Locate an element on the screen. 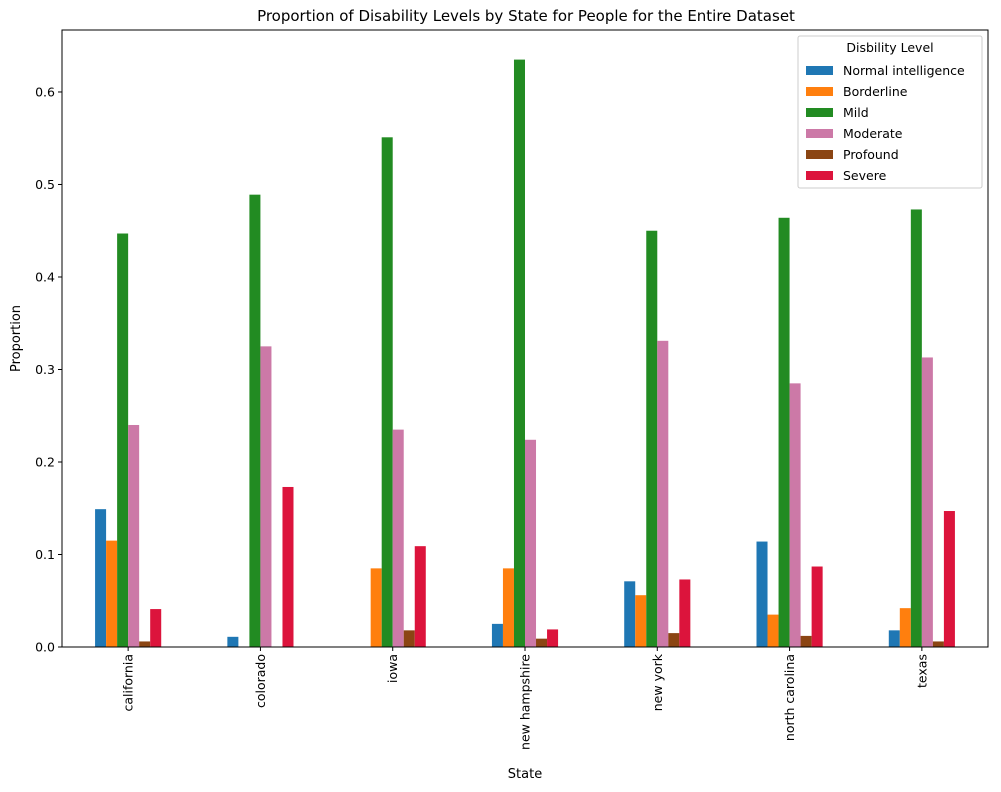 The height and width of the screenshot is (792, 1001). y-axis-label: Proportion is located at coordinates (16, 338).